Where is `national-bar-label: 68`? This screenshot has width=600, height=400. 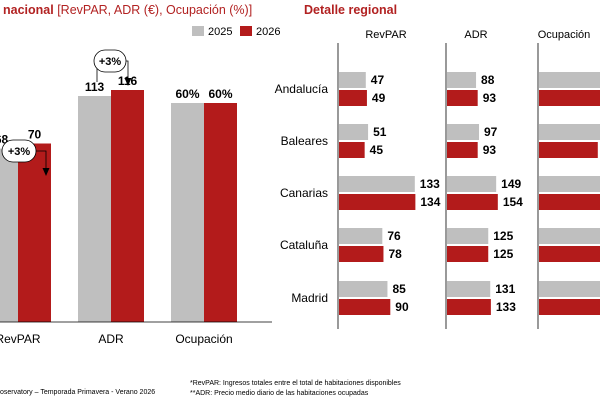
national-bar-label: 68 is located at coordinates (4, 140).